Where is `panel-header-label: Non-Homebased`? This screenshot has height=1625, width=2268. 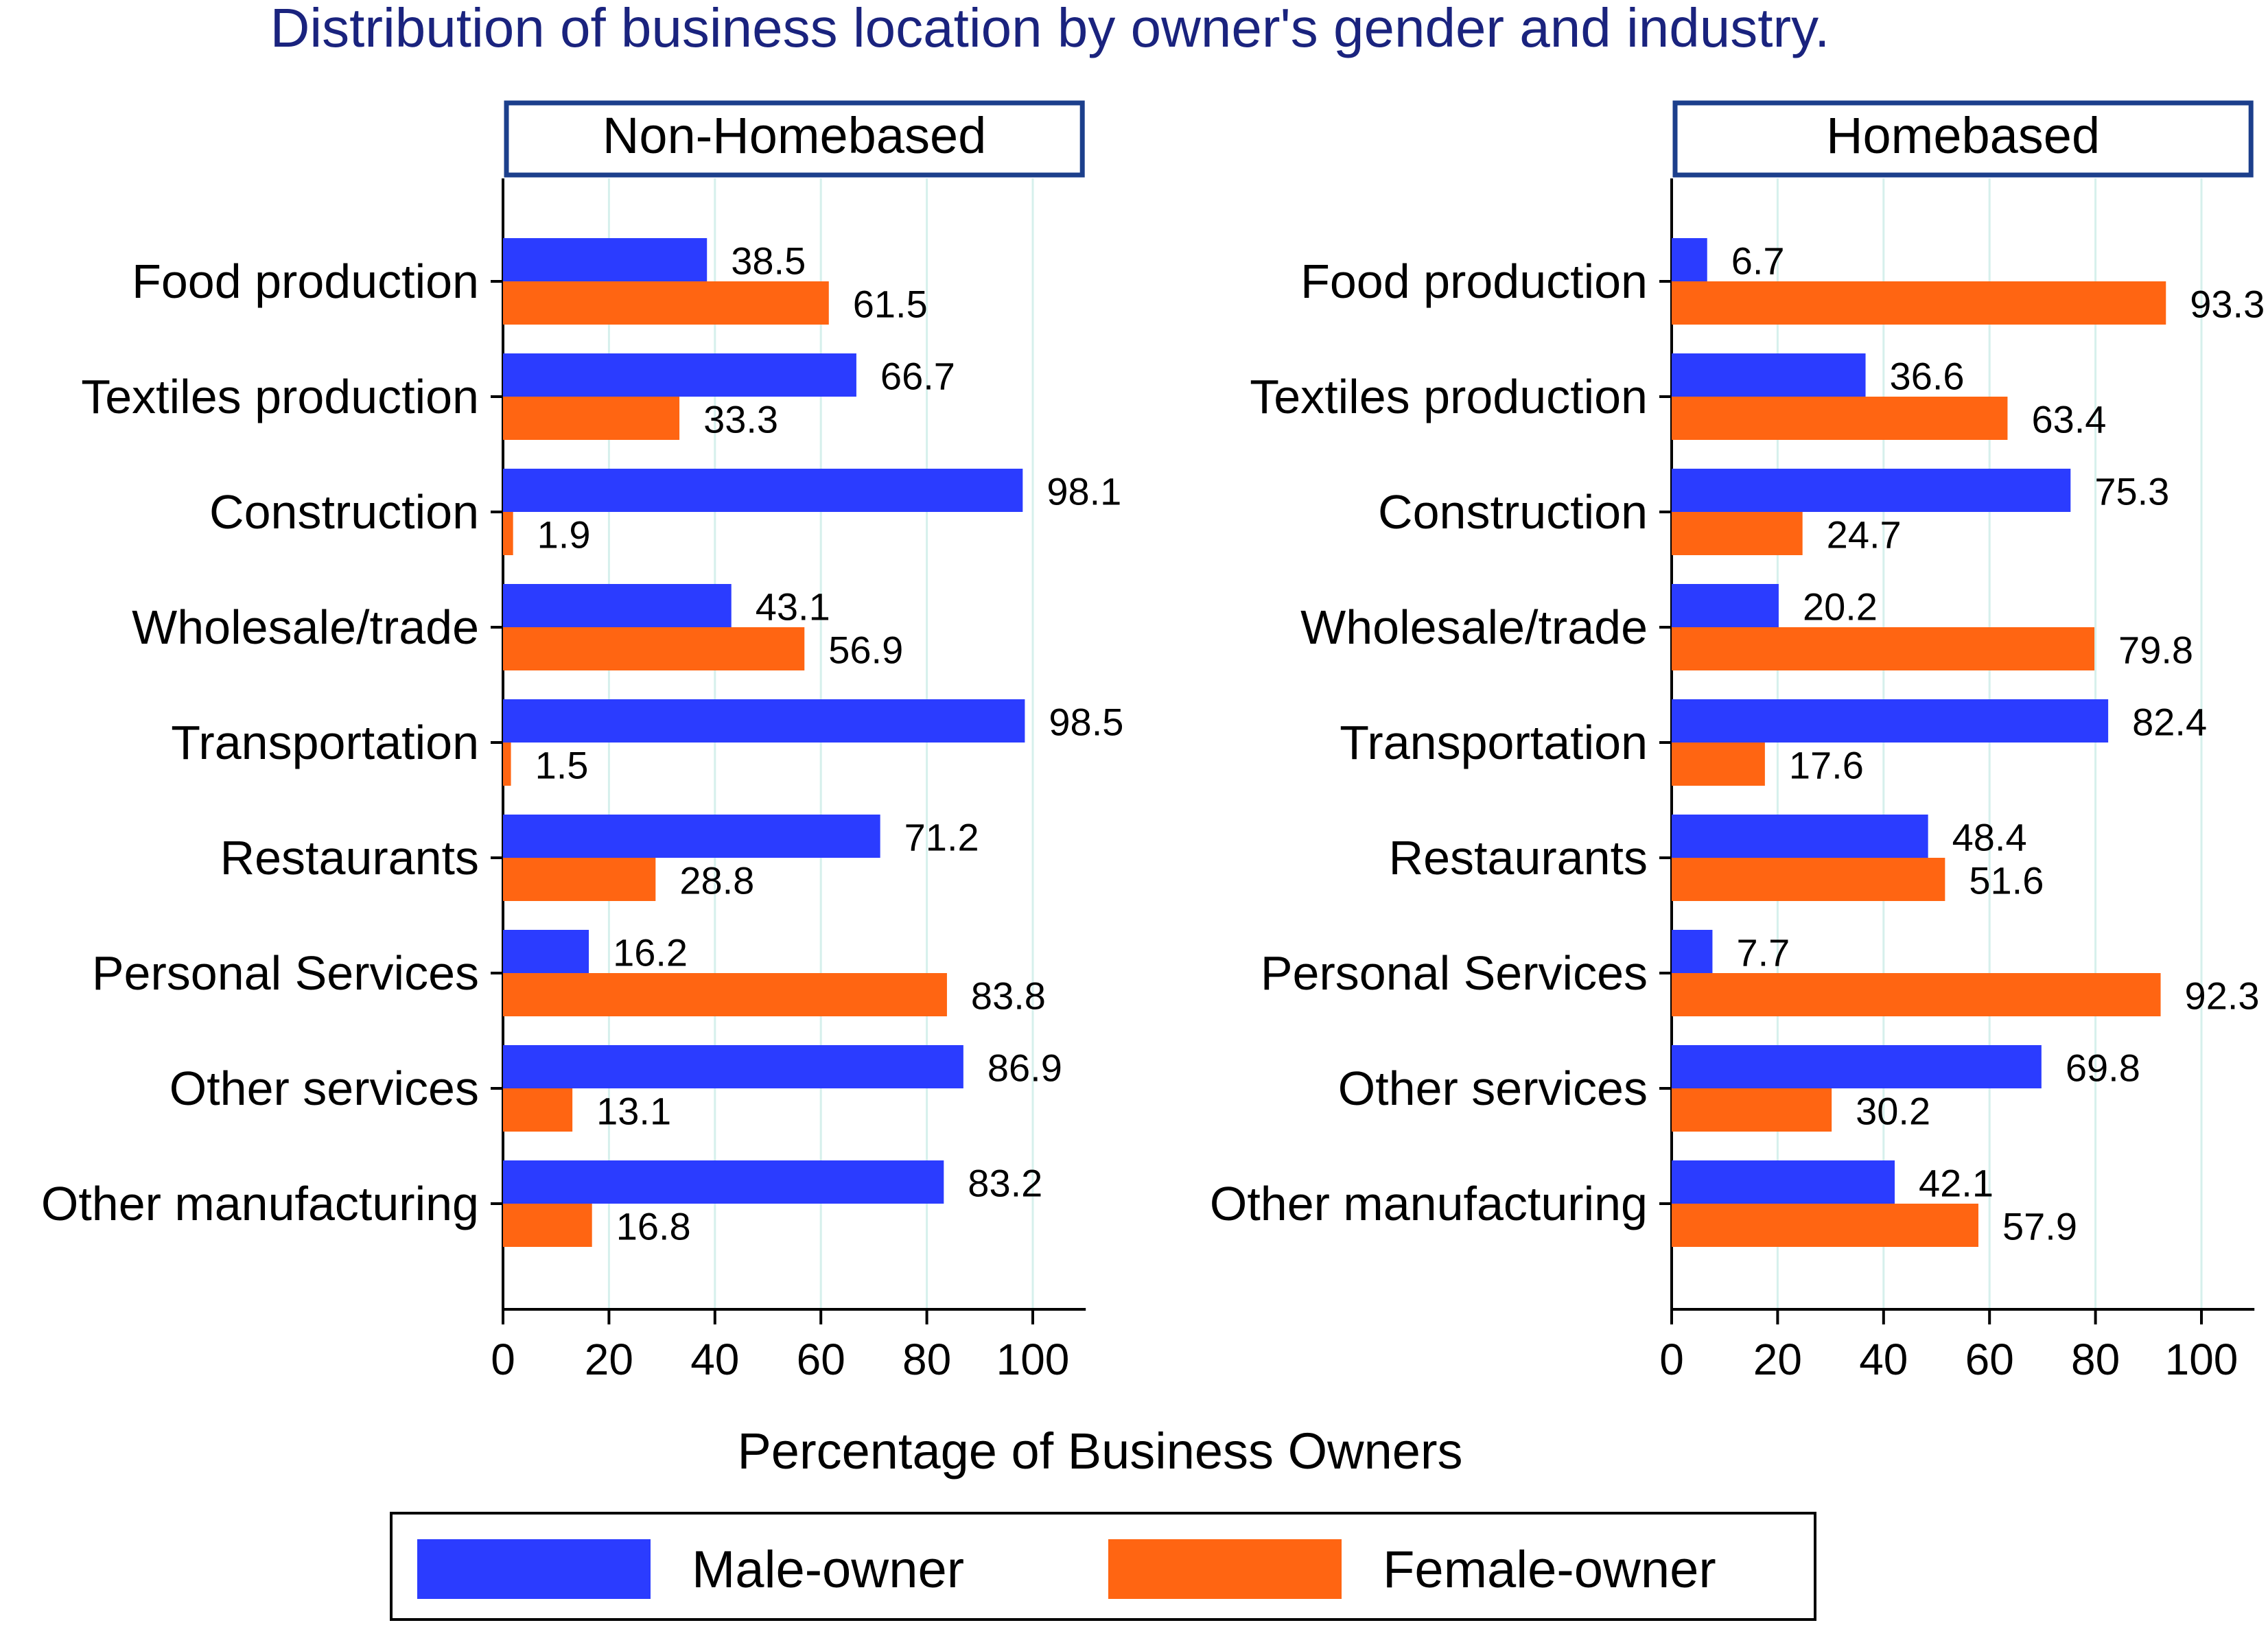
panel-header-label: Non-Homebased is located at coordinates (794, 135).